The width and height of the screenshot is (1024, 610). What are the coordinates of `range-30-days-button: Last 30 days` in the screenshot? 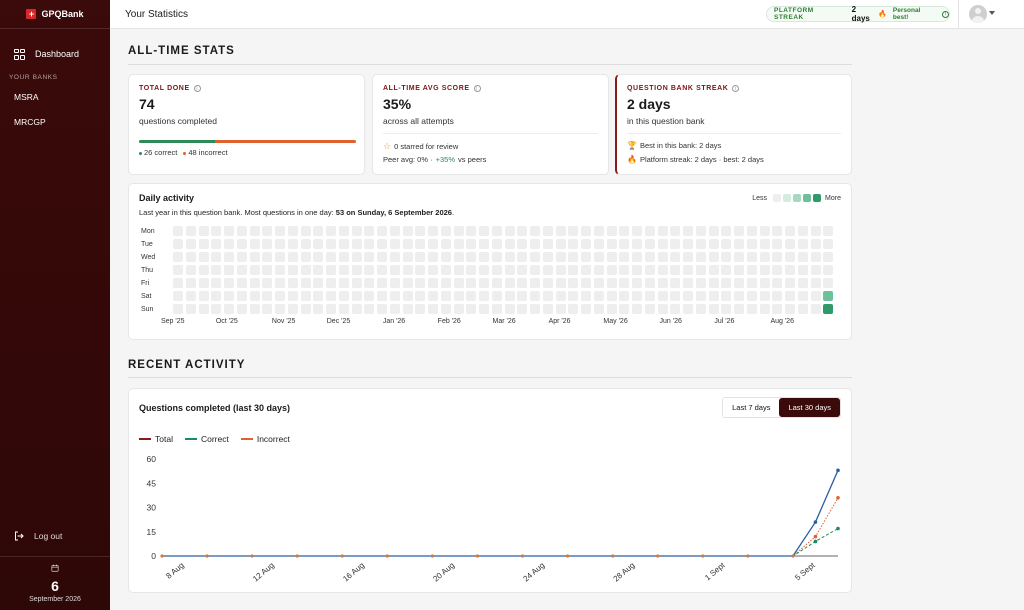 It's located at (809, 407).